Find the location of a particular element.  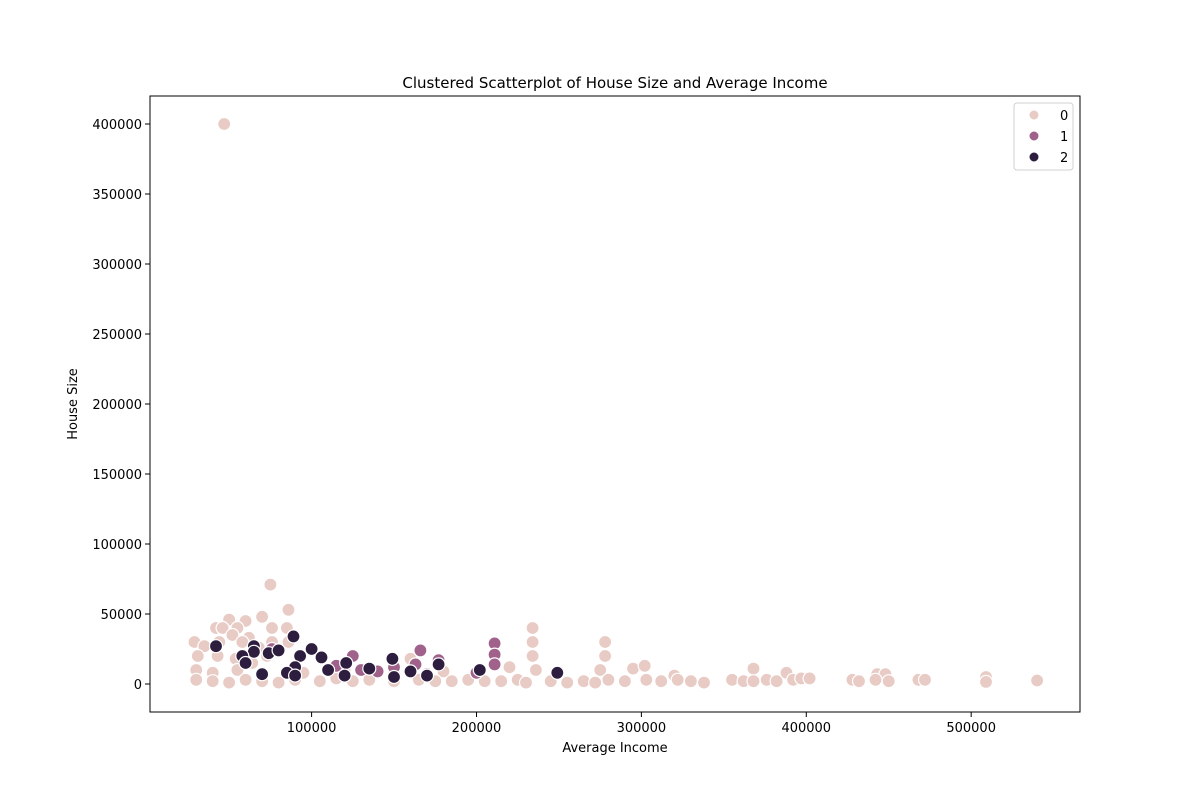

y-tick-label: 250000 is located at coordinates (117, 335).